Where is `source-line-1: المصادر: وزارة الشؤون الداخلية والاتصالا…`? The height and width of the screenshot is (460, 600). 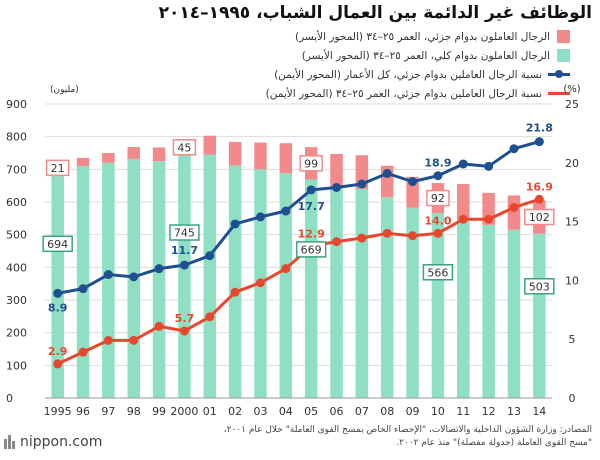 source-line-1: المصادر: وزارة الشؤون الداخلية والاتصالا… is located at coordinates (407, 430).